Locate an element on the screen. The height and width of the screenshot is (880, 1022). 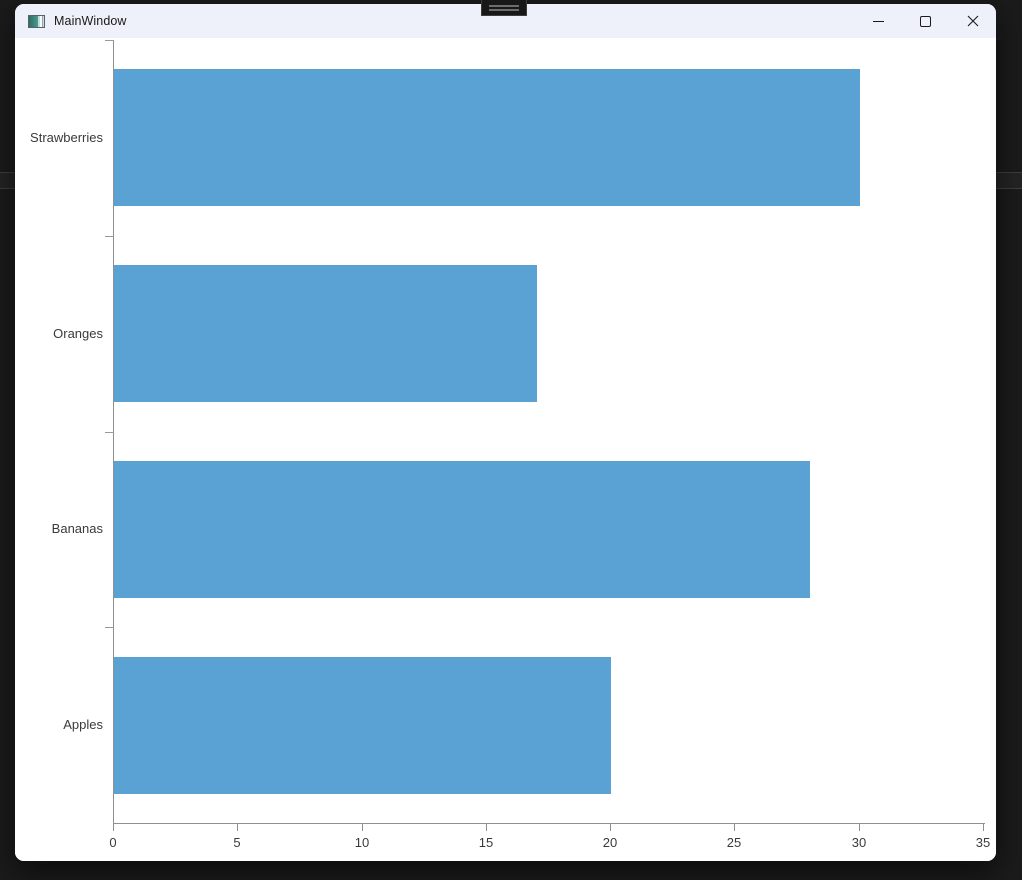
window-title: MainWindow is located at coordinates (90, 21).